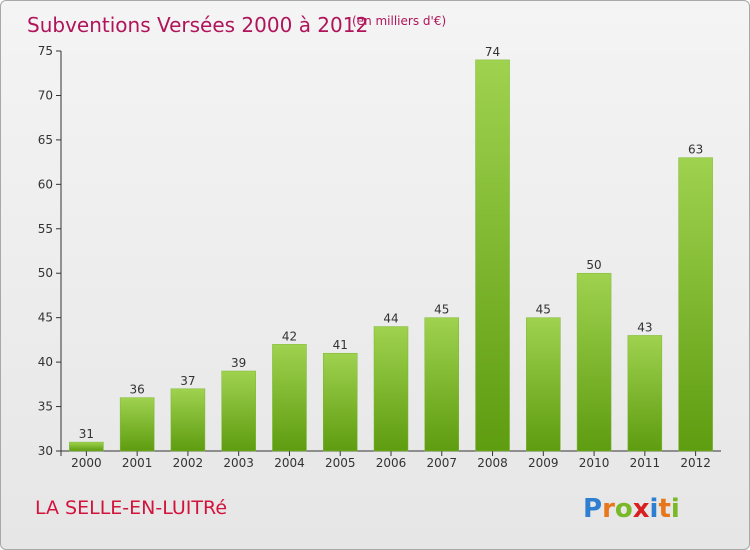 This screenshot has height=550, width=750. I want to click on value-label-2006: 44, so click(390, 319).